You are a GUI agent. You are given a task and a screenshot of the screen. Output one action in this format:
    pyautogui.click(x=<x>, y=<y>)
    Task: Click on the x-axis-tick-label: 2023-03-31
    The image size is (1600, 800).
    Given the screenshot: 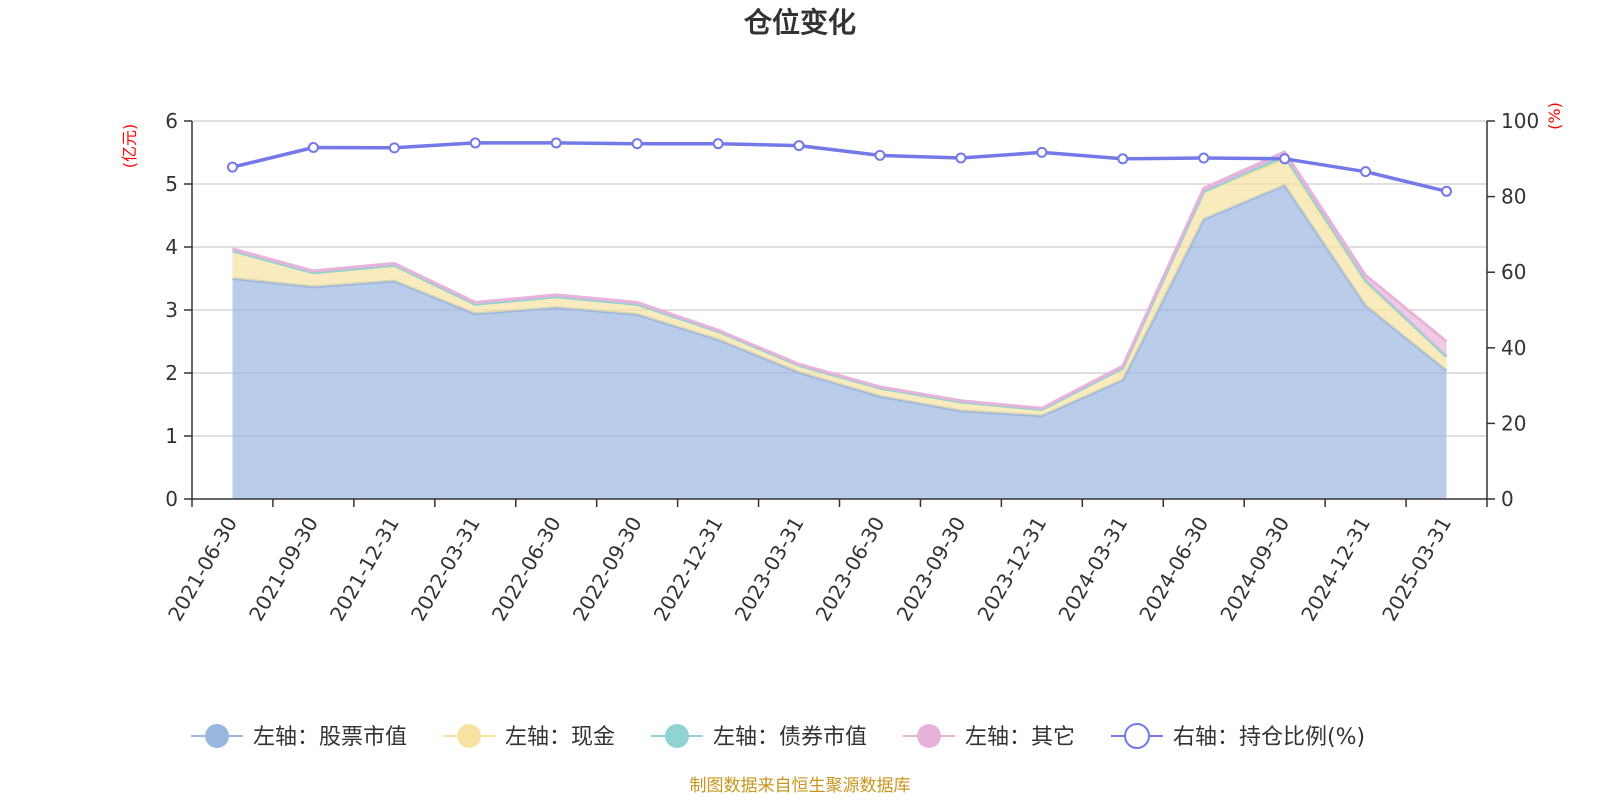 What is the action you would take?
    pyautogui.click(x=769, y=569)
    